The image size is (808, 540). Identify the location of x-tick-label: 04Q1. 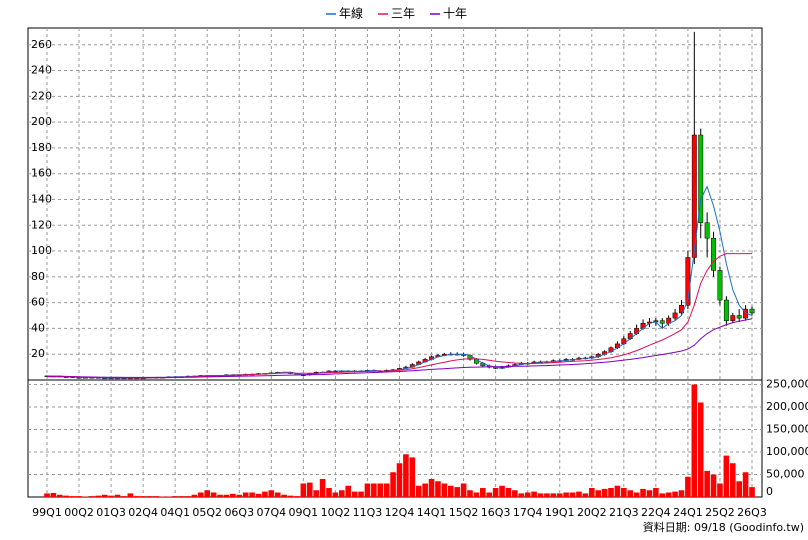
(175, 512).